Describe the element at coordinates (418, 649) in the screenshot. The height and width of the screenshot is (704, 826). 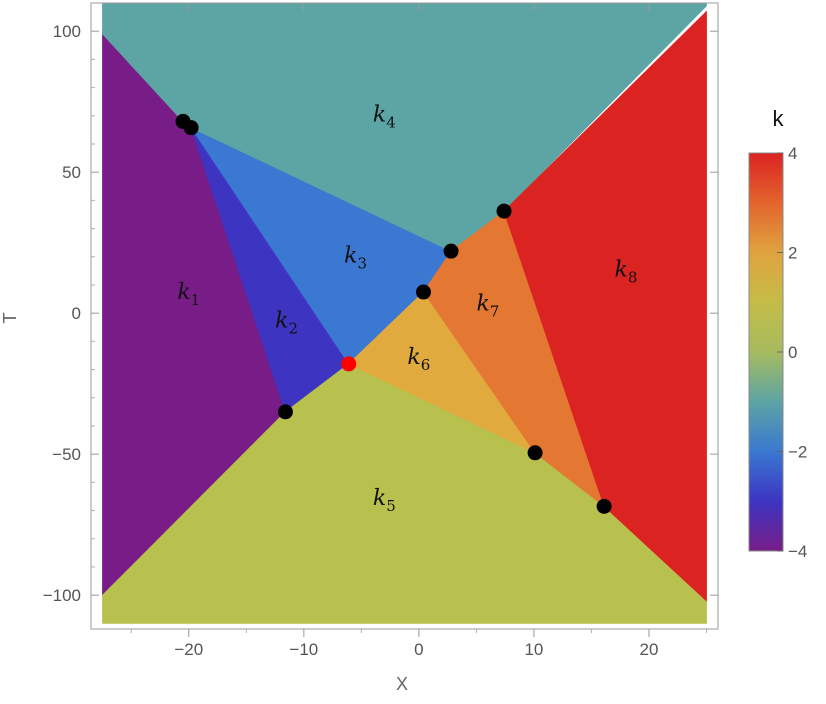
I see `x-tick-label: 0` at that location.